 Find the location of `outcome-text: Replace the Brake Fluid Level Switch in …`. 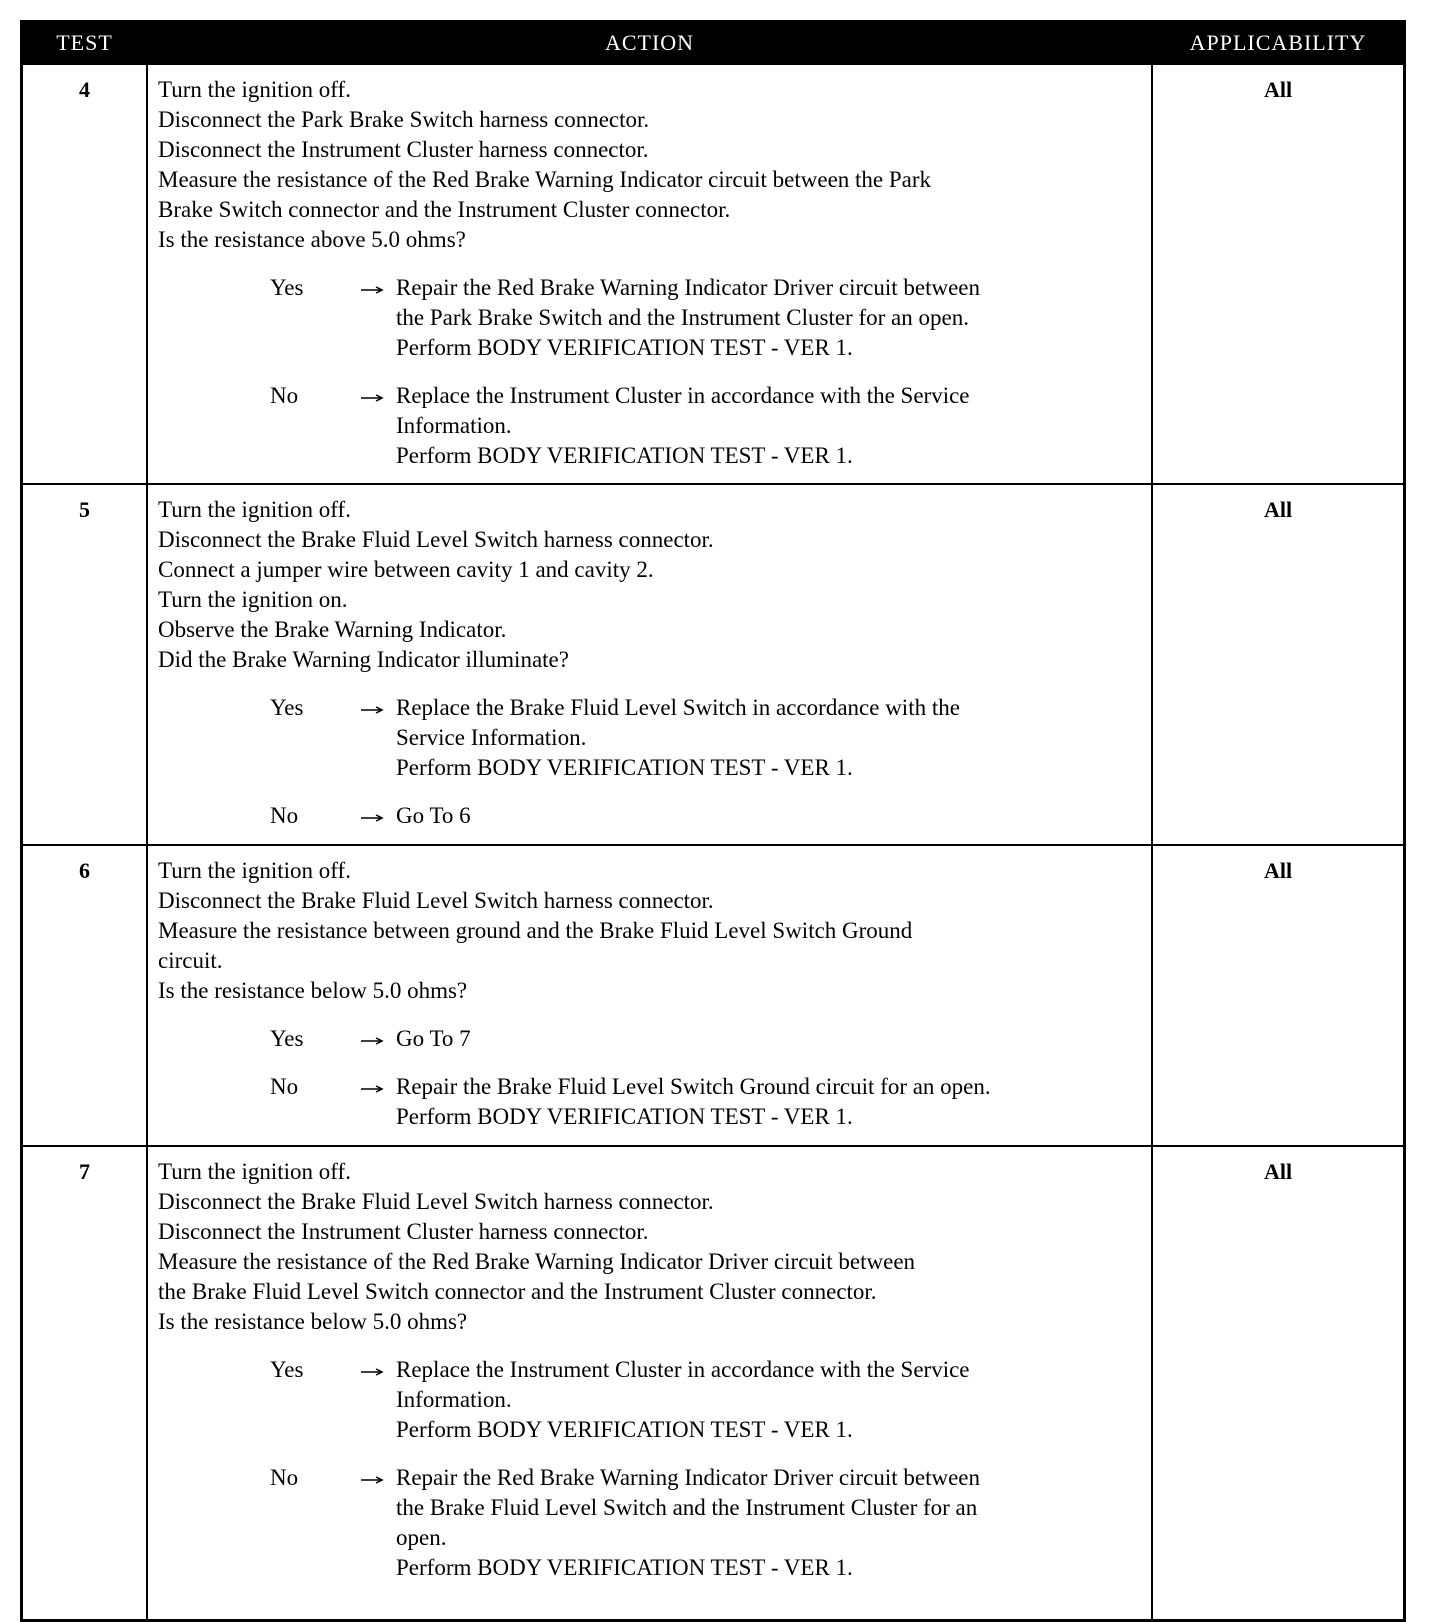

outcome-text: Replace the Brake Fluid Level Switch in … is located at coordinates (768, 738).